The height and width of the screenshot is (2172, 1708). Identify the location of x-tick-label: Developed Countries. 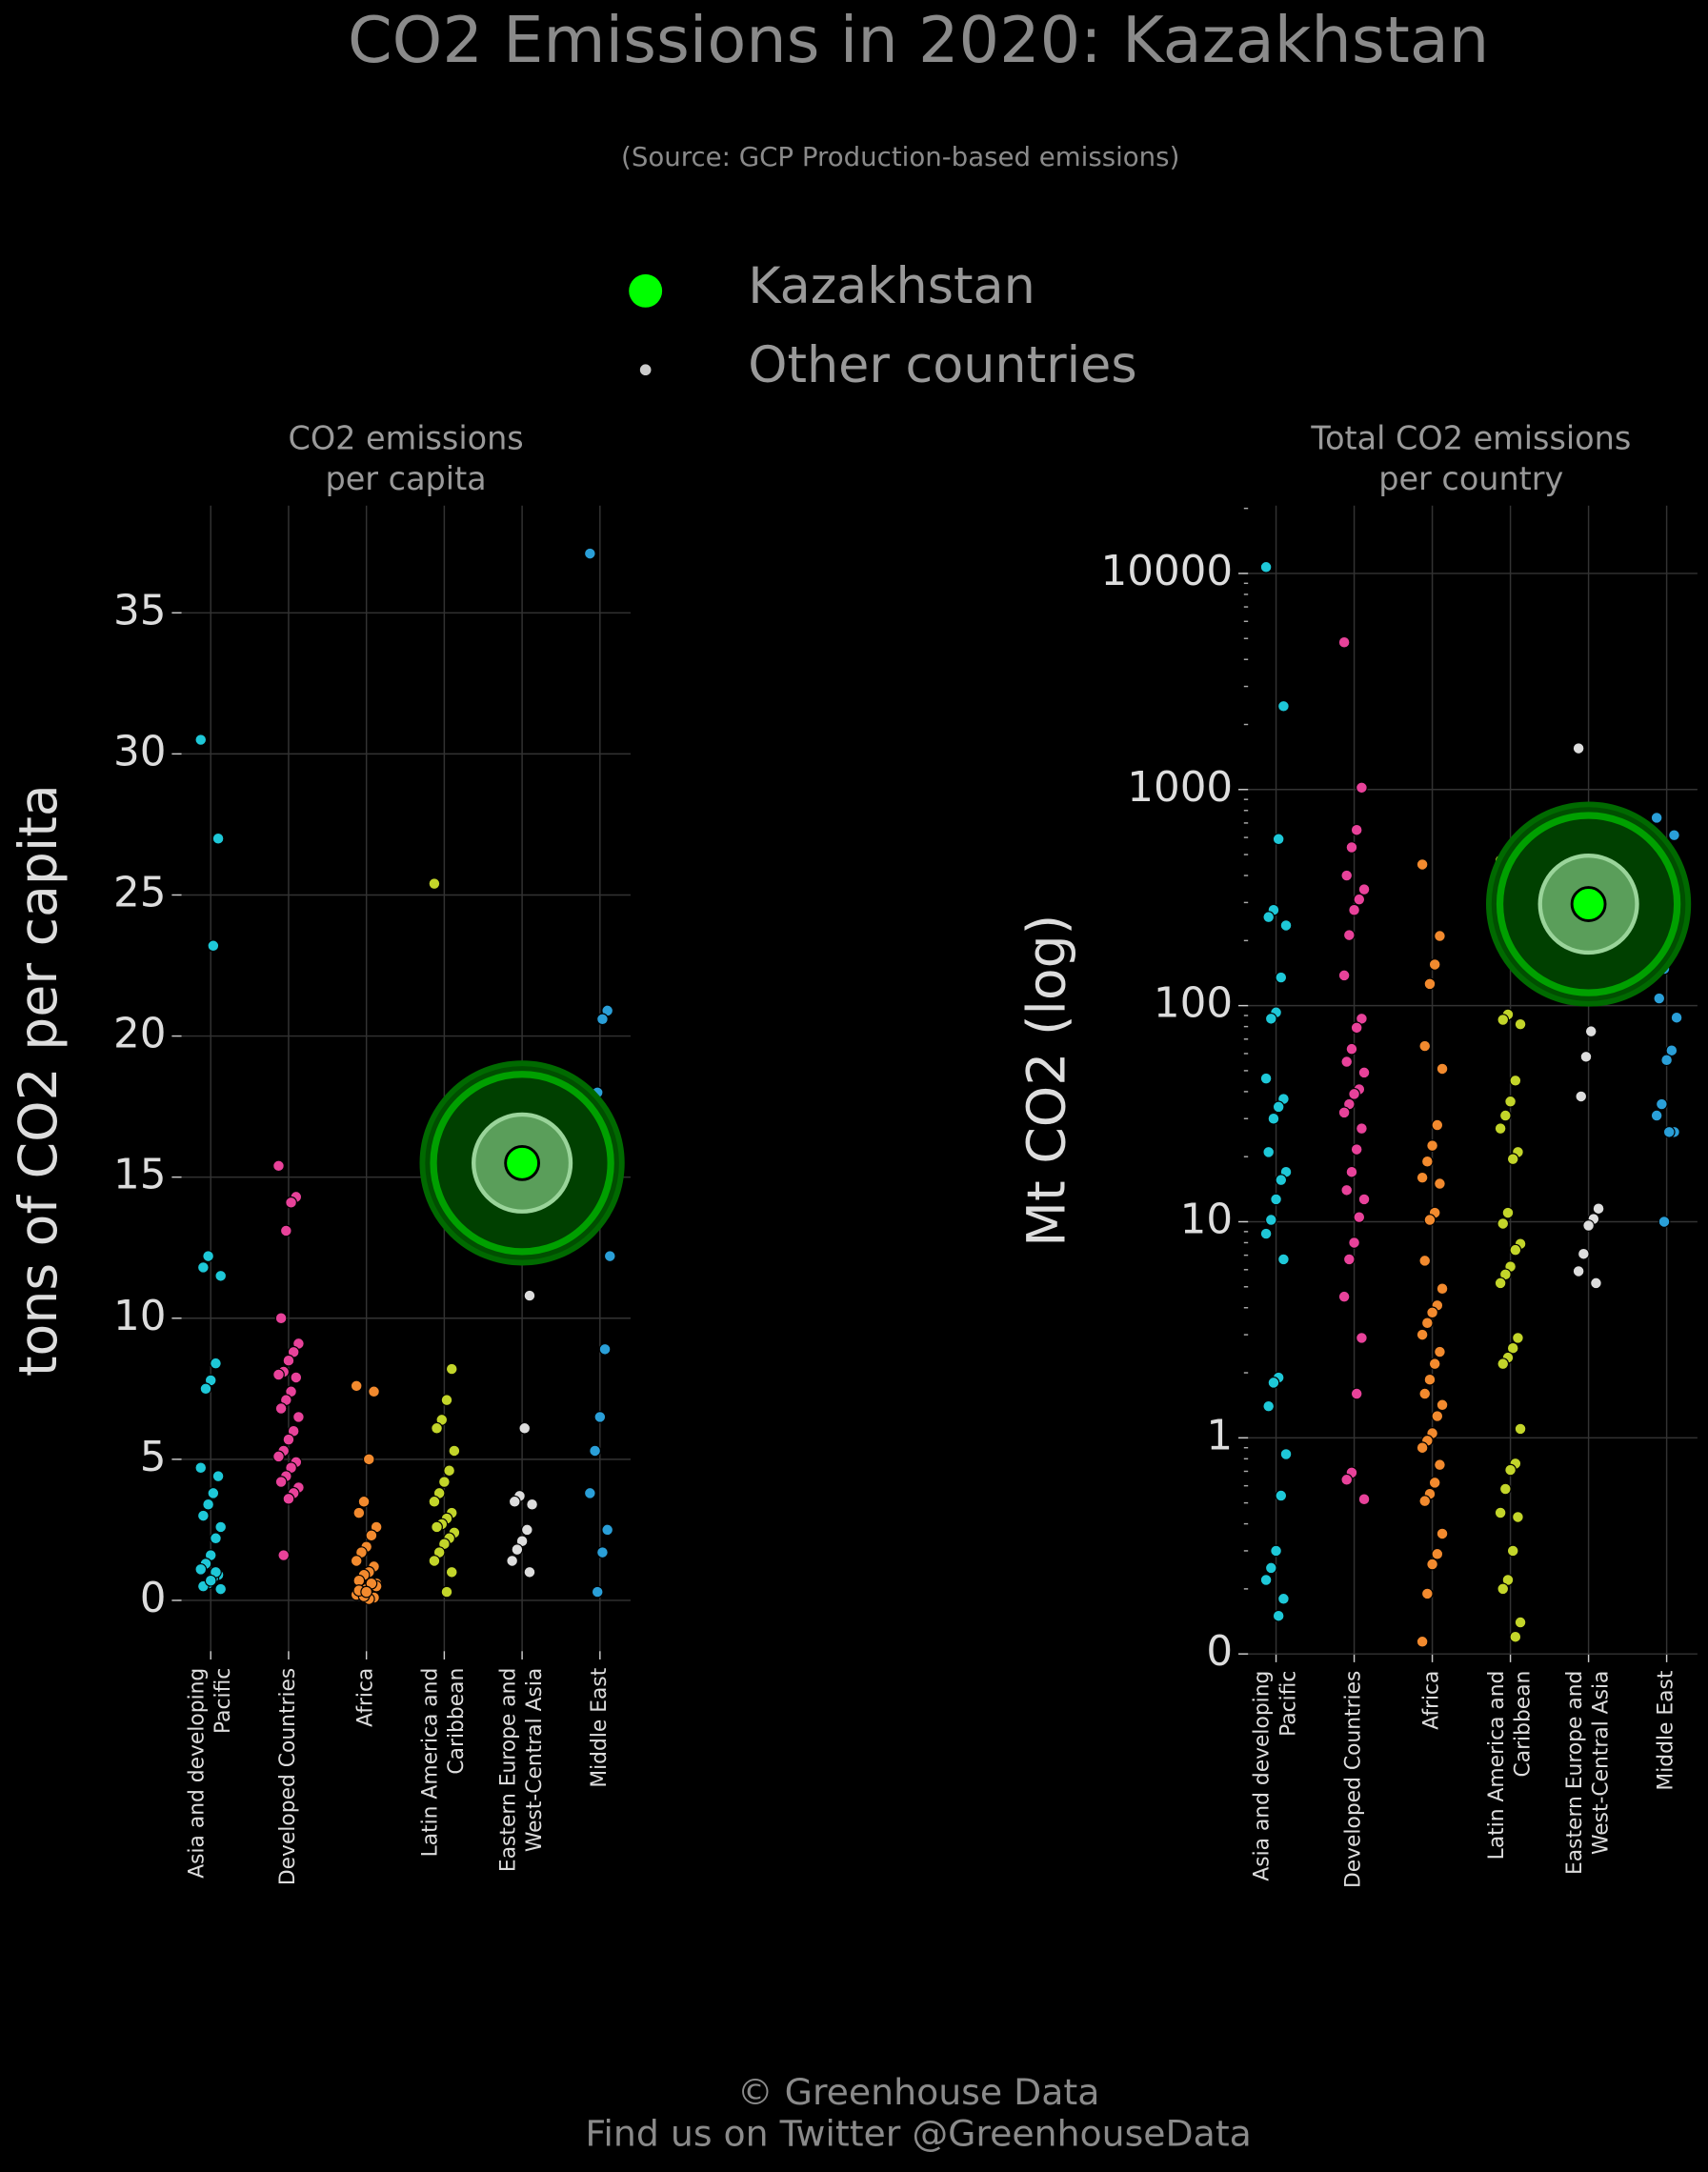
(288, 1776).